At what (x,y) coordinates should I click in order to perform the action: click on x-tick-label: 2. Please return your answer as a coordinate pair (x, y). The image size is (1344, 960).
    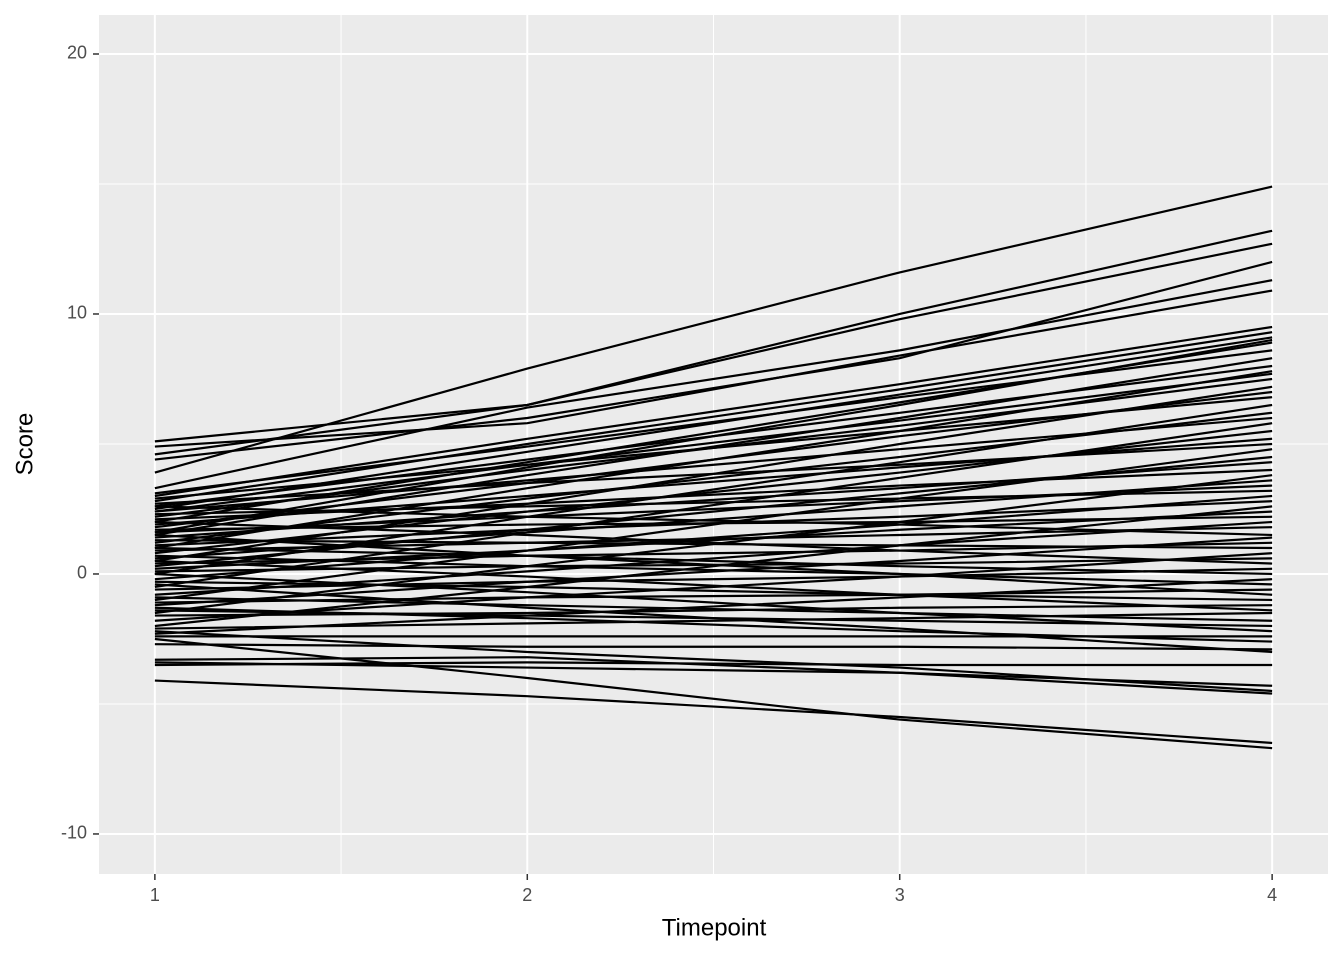
    Looking at the image, I should click on (527, 895).